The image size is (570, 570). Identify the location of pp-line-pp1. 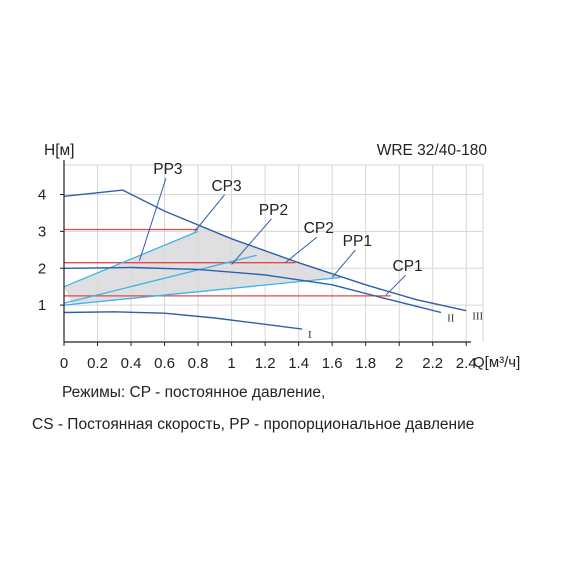
(202, 291).